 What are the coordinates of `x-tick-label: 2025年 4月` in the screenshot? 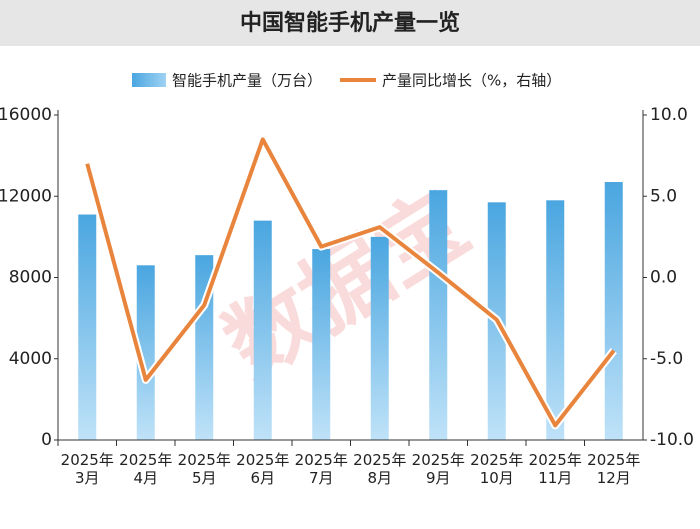 It's located at (145, 469).